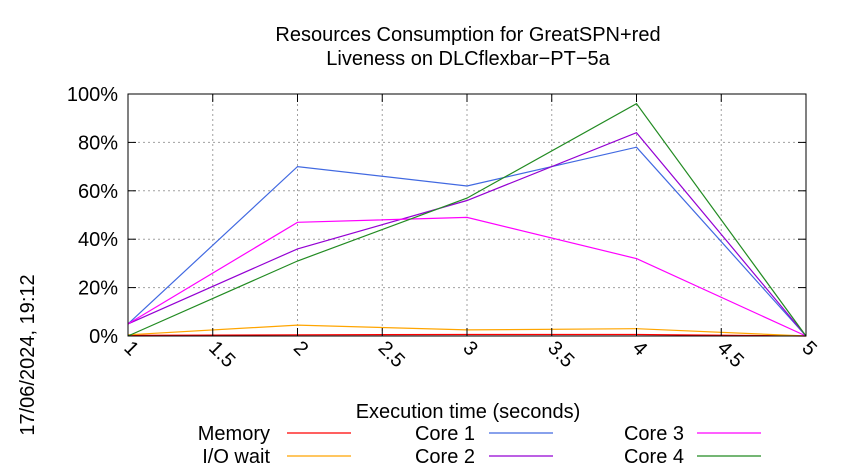 Image resolution: width=850 pixels, height=475 pixels. What do you see at coordinates (98, 192) in the screenshot?
I see `y-tick-label: 60%` at bounding box center [98, 192].